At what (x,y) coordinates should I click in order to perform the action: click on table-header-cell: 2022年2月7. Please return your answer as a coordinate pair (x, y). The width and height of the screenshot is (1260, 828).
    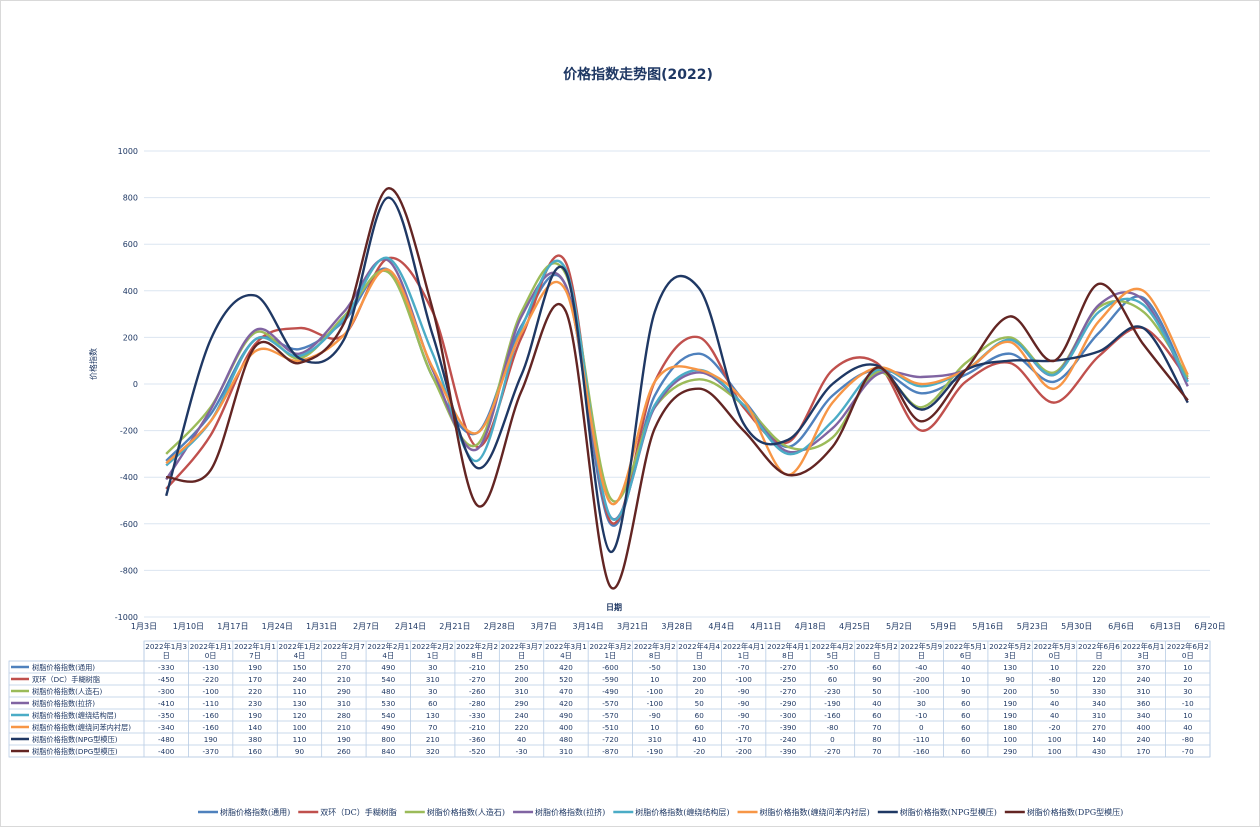
    Looking at the image, I should click on (344, 646).